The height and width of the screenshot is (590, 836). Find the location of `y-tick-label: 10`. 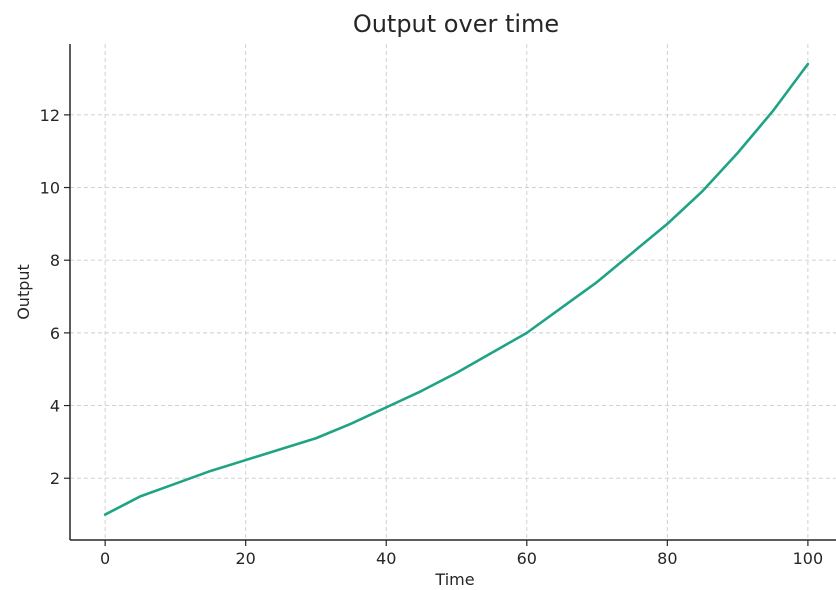

y-tick-label: 10 is located at coordinates (50, 188).